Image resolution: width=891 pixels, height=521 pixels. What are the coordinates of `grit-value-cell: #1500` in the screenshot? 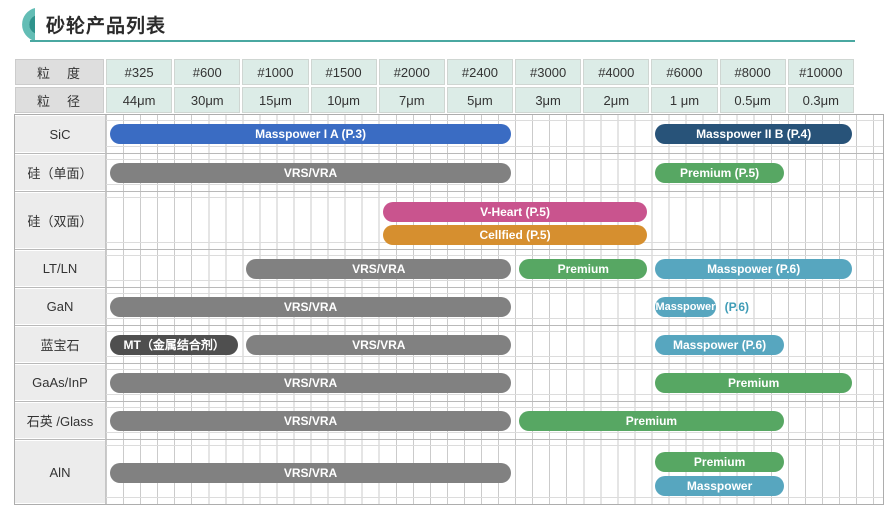 It's located at (344, 72).